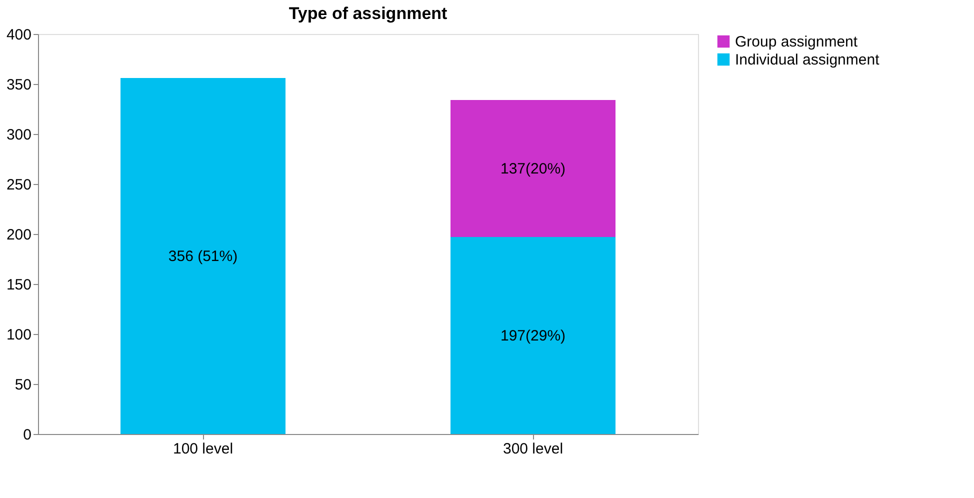 The image size is (974, 498). What do you see at coordinates (368, 13) in the screenshot?
I see `chart-title: Type of assignment` at bounding box center [368, 13].